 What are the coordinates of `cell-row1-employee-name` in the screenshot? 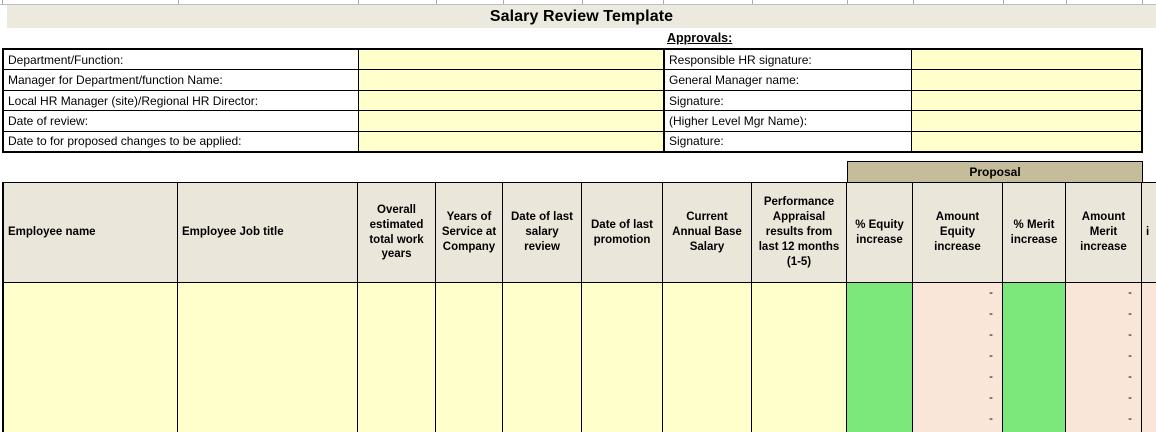 It's located at (90, 315).